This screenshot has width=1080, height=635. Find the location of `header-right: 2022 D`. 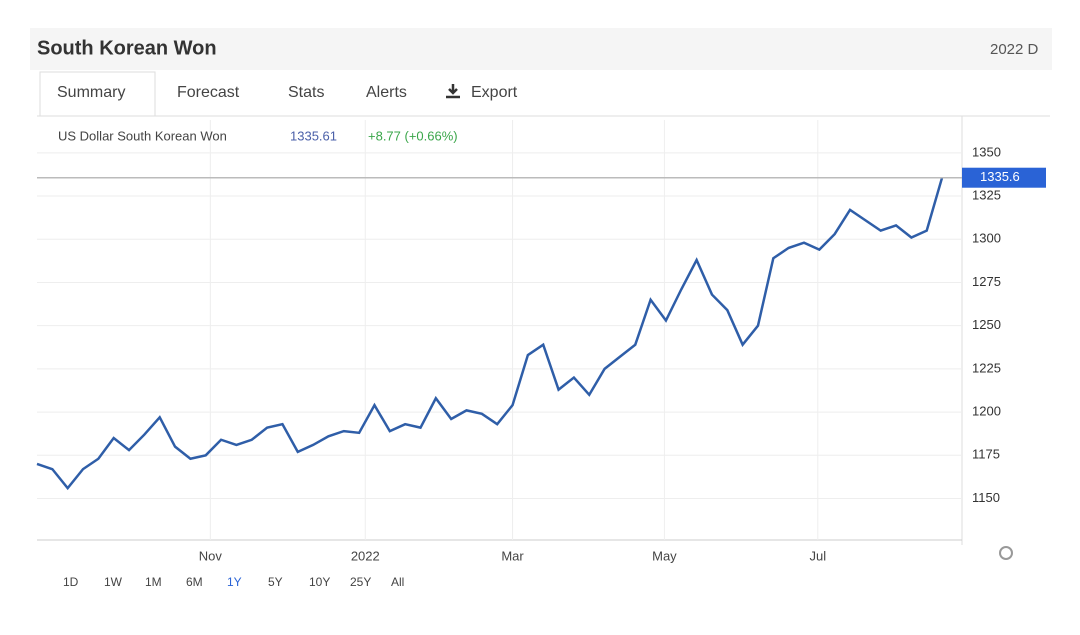

header-right: 2022 D is located at coordinates (1014, 49).